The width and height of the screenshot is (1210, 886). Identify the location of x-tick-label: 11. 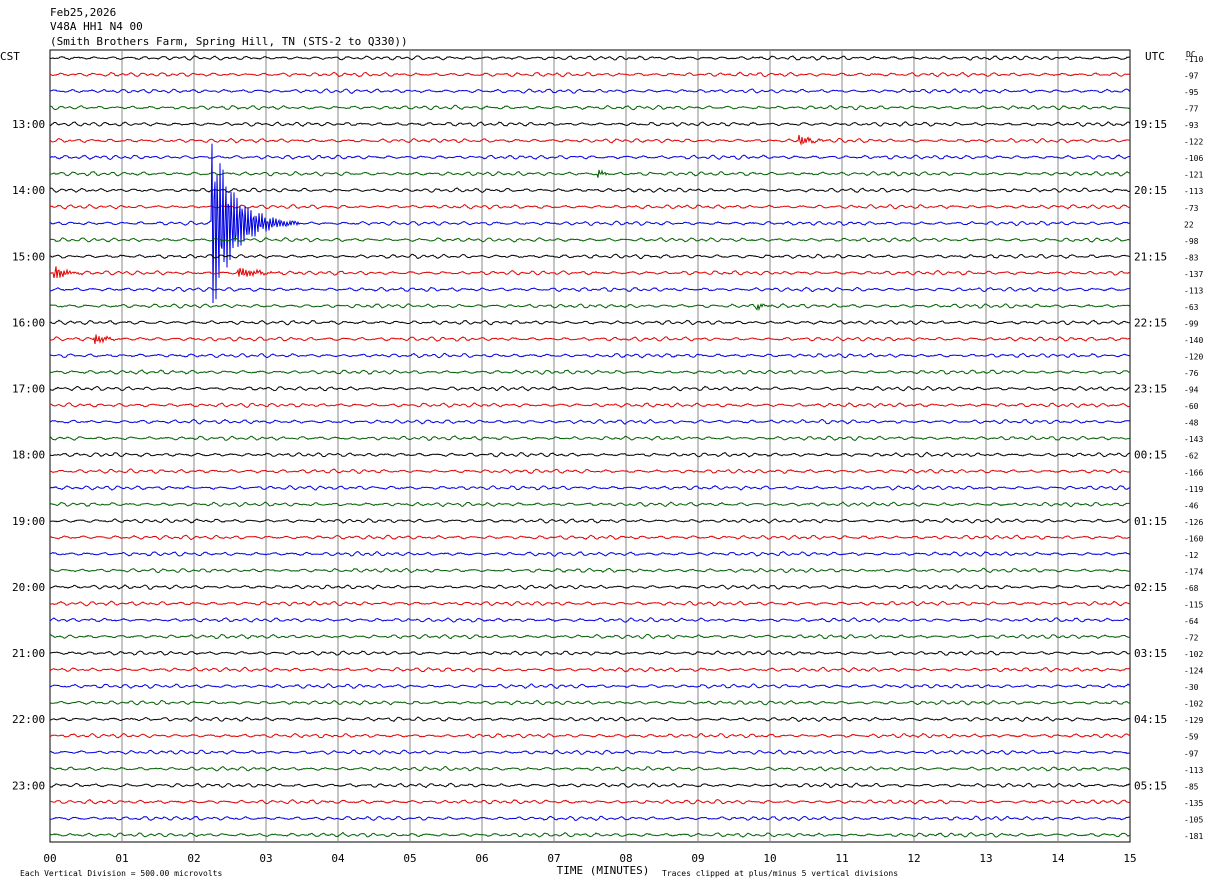
(841, 858).